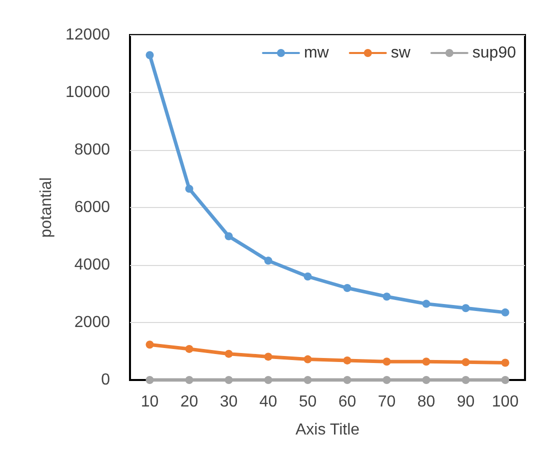  Describe the element at coordinates (88, 35) in the screenshot. I see `y-tick-label: 12000` at that location.